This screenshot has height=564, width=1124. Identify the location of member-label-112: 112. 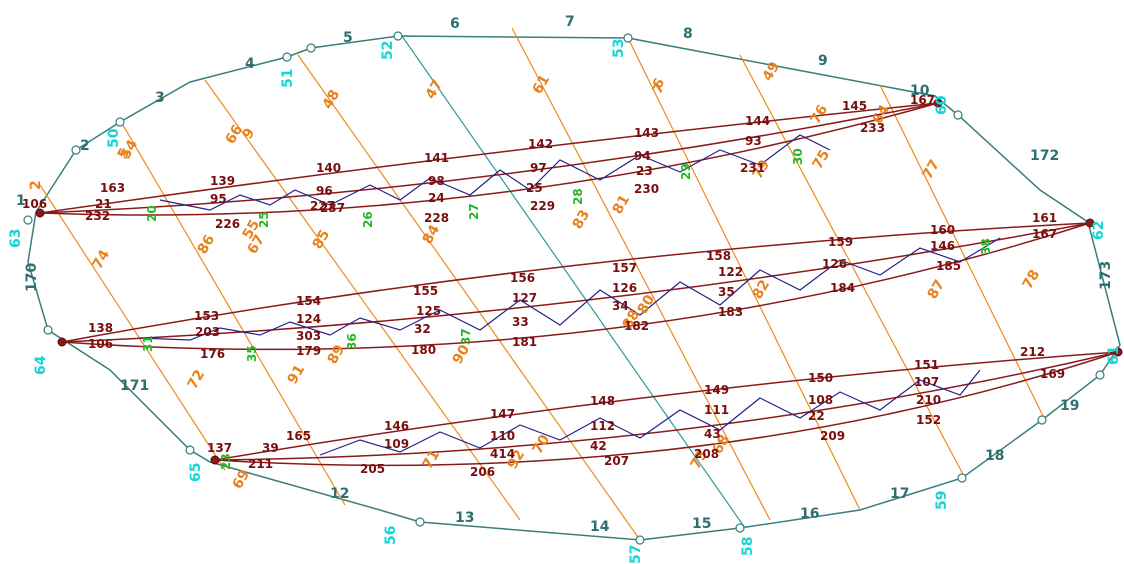
(602, 426).